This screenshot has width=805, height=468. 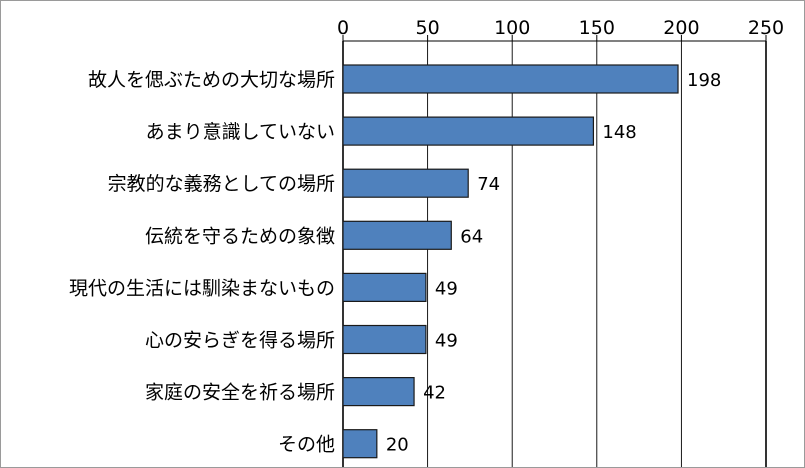 What do you see at coordinates (681, 28) in the screenshot?
I see `x-tick-label: 200` at bounding box center [681, 28].